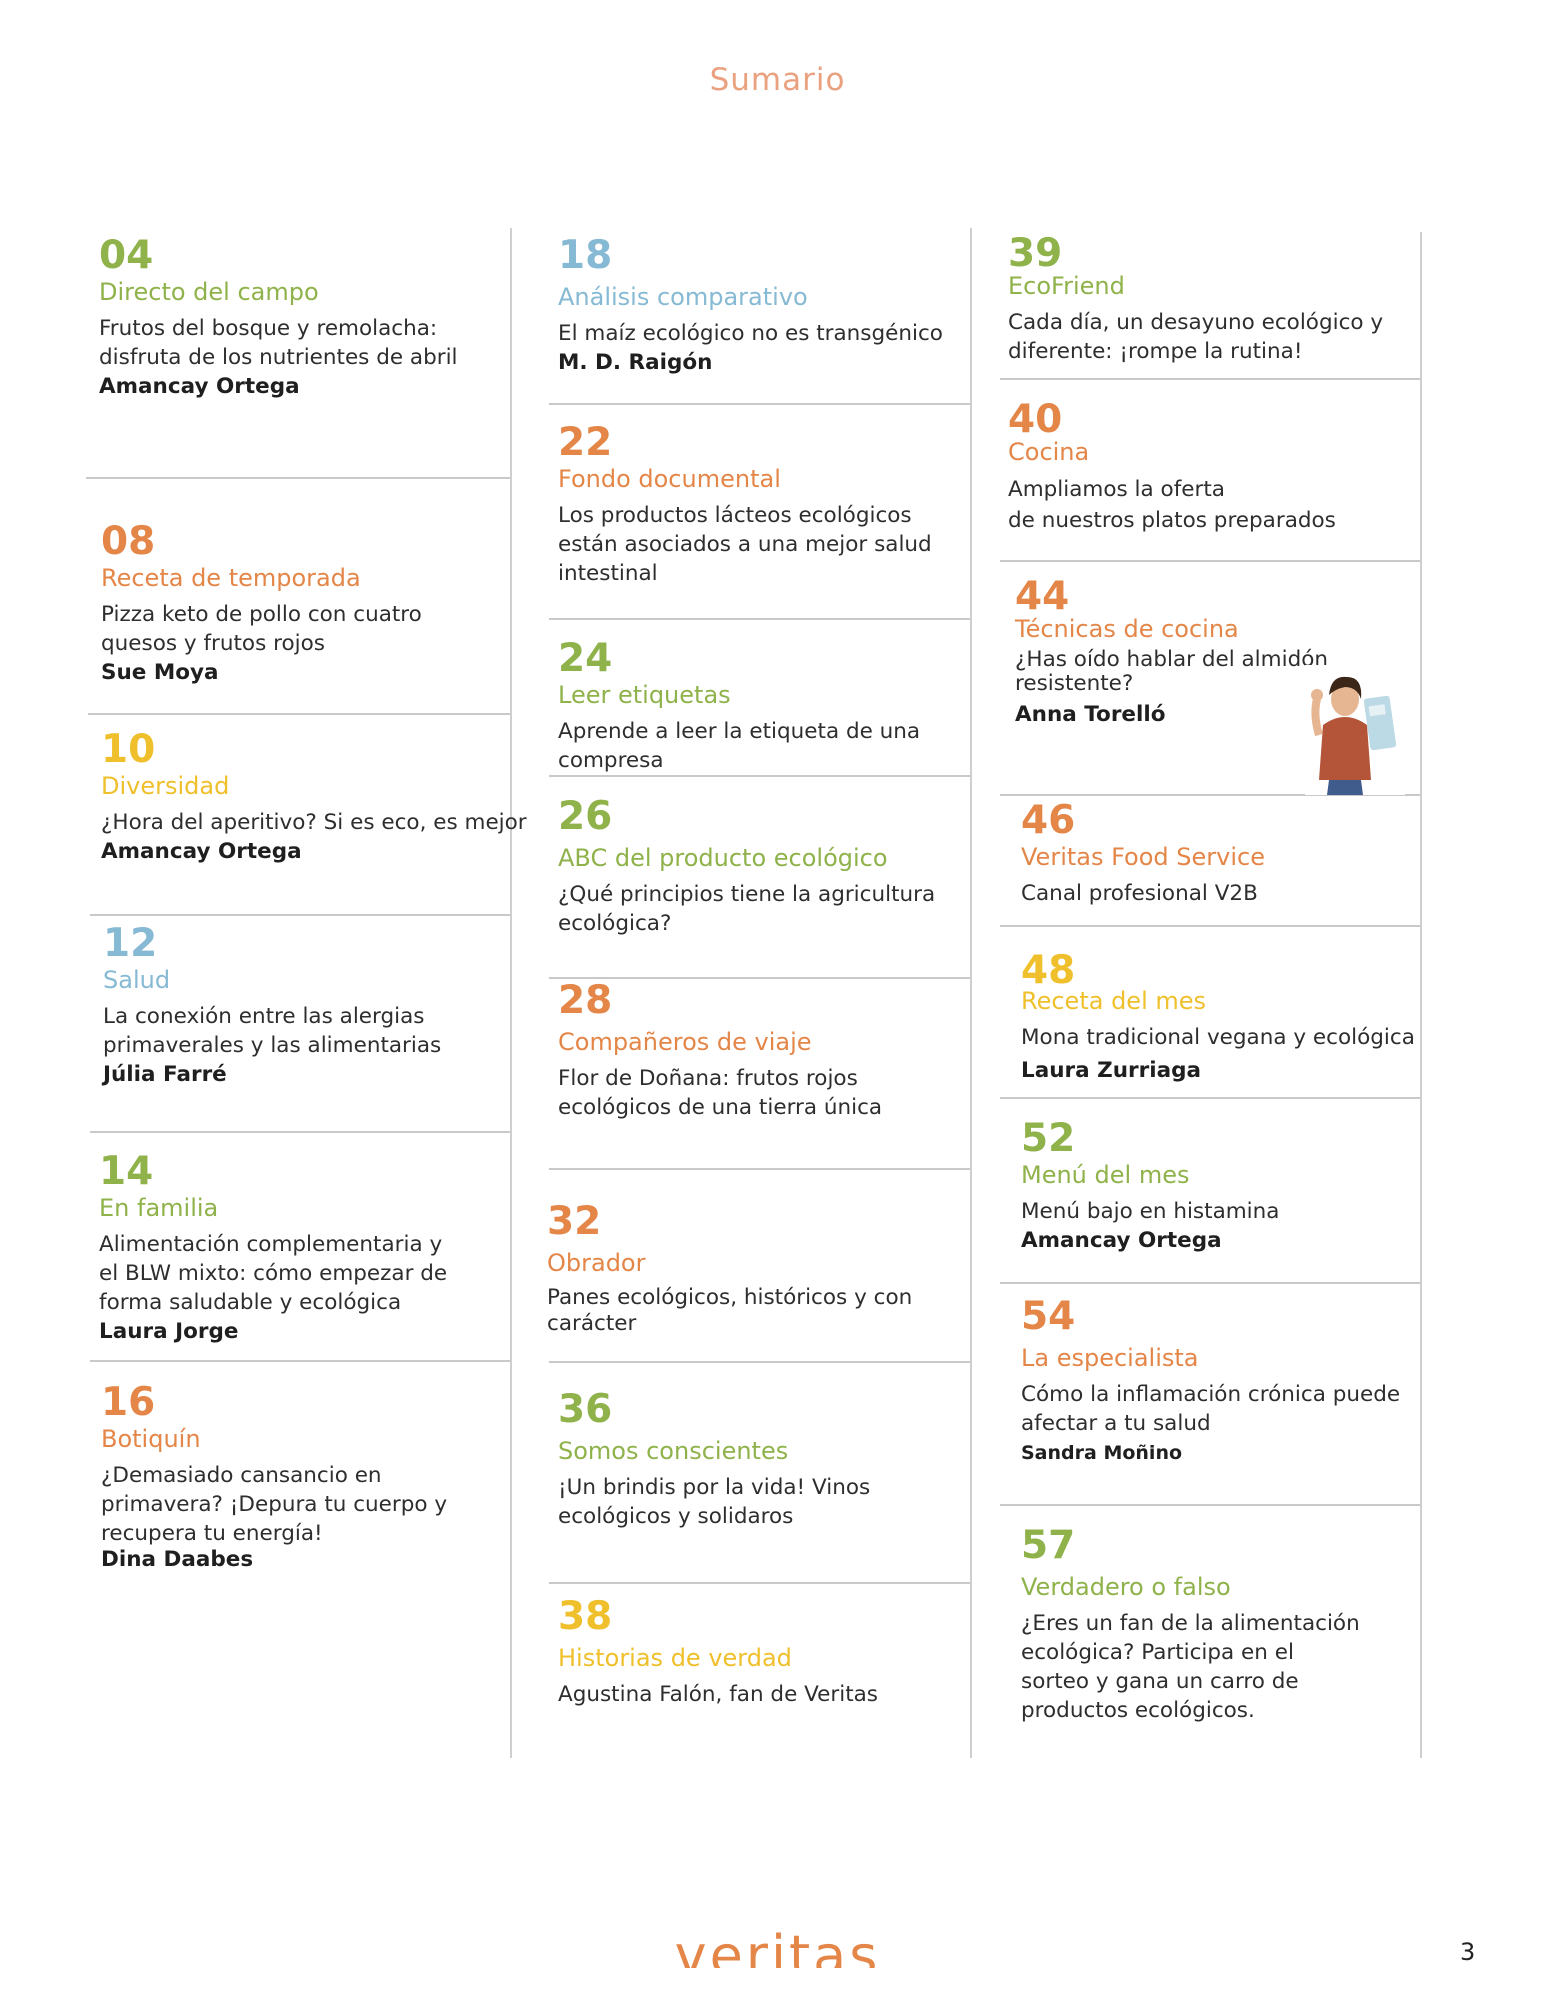 The image size is (1555, 2000). I want to click on section-name: ABC del producto ecológico, so click(723, 858).